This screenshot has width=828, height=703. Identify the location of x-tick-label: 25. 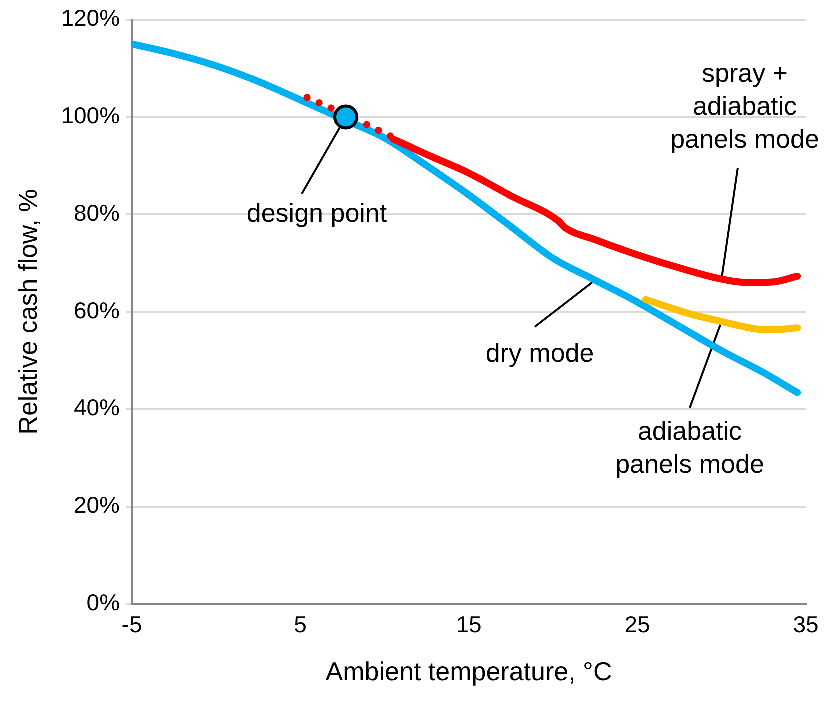
(637, 624).